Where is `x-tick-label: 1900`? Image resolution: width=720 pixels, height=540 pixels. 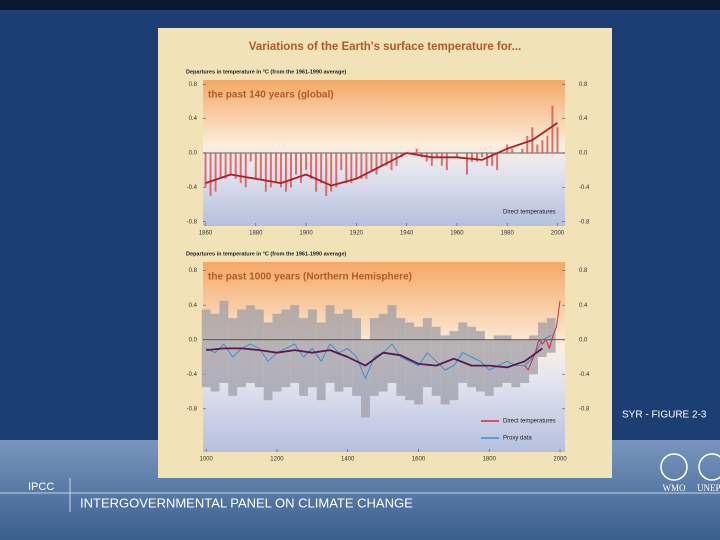 x-tick-label: 1900 is located at coordinates (306, 234).